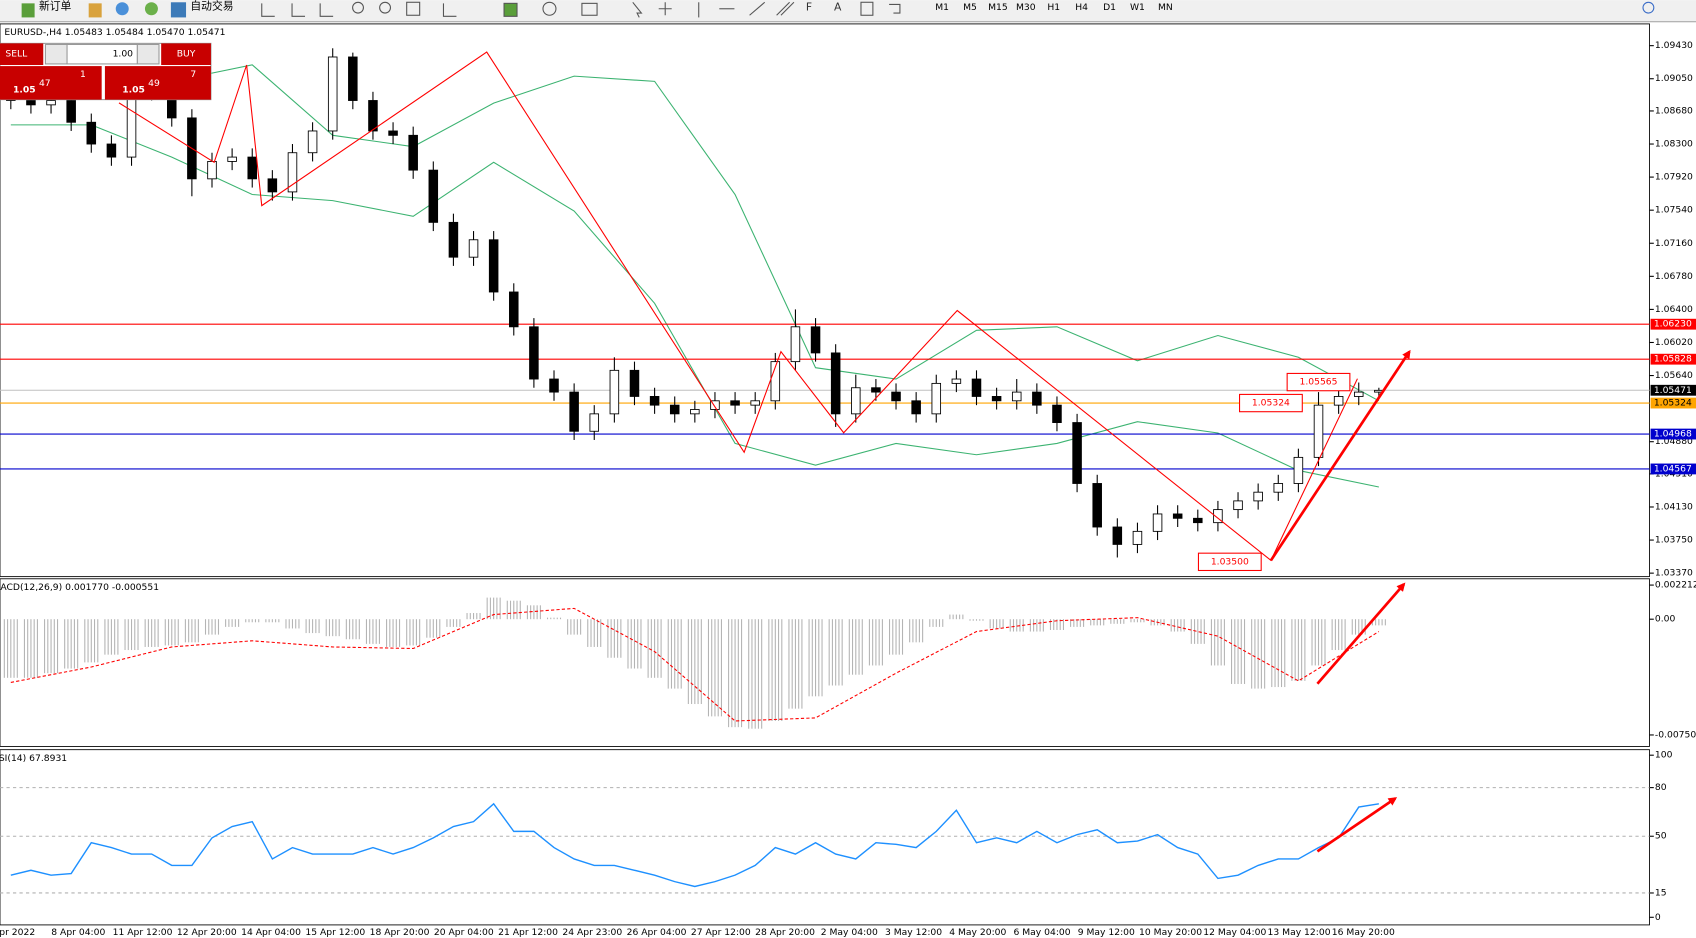 The image size is (1696, 938). Describe the element at coordinates (51, 83) in the screenshot. I see `sell-price-box` at that location.